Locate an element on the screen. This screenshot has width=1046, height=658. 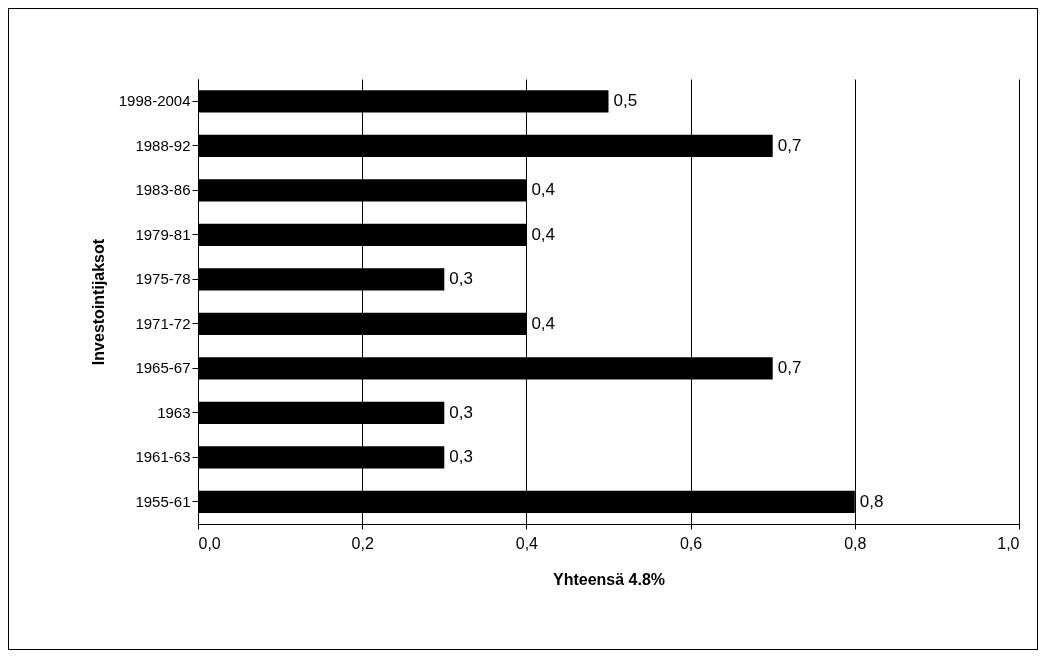
x-tick-label: 0,8 is located at coordinates (855, 543).